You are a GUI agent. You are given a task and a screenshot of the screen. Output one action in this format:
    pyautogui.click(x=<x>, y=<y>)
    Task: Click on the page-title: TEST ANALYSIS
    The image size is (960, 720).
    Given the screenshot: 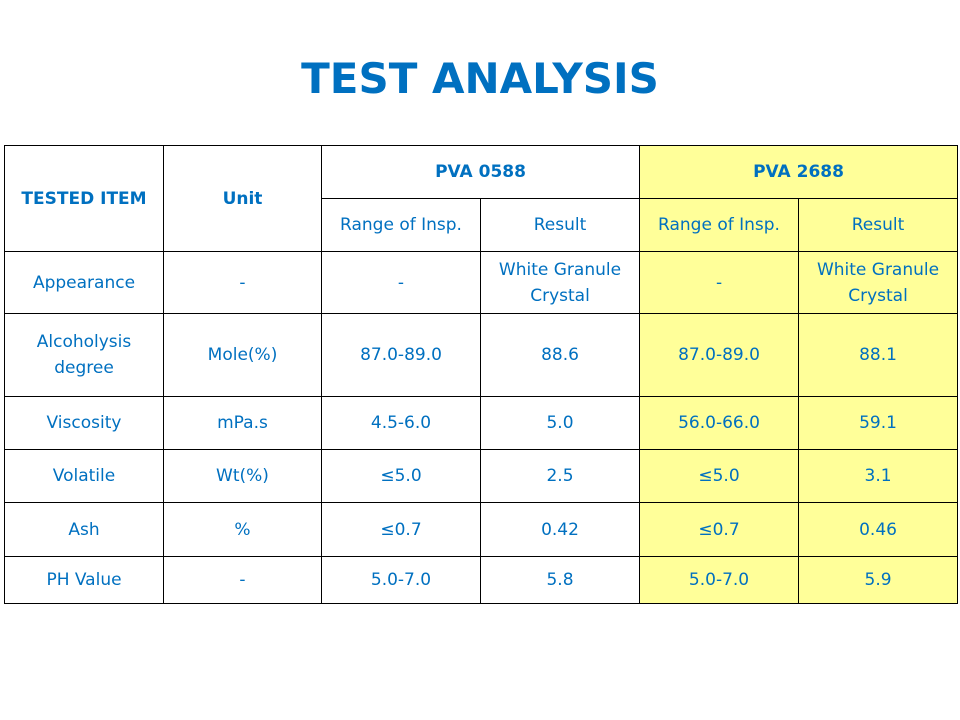 What is the action you would take?
    pyautogui.click(x=480, y=78)
    